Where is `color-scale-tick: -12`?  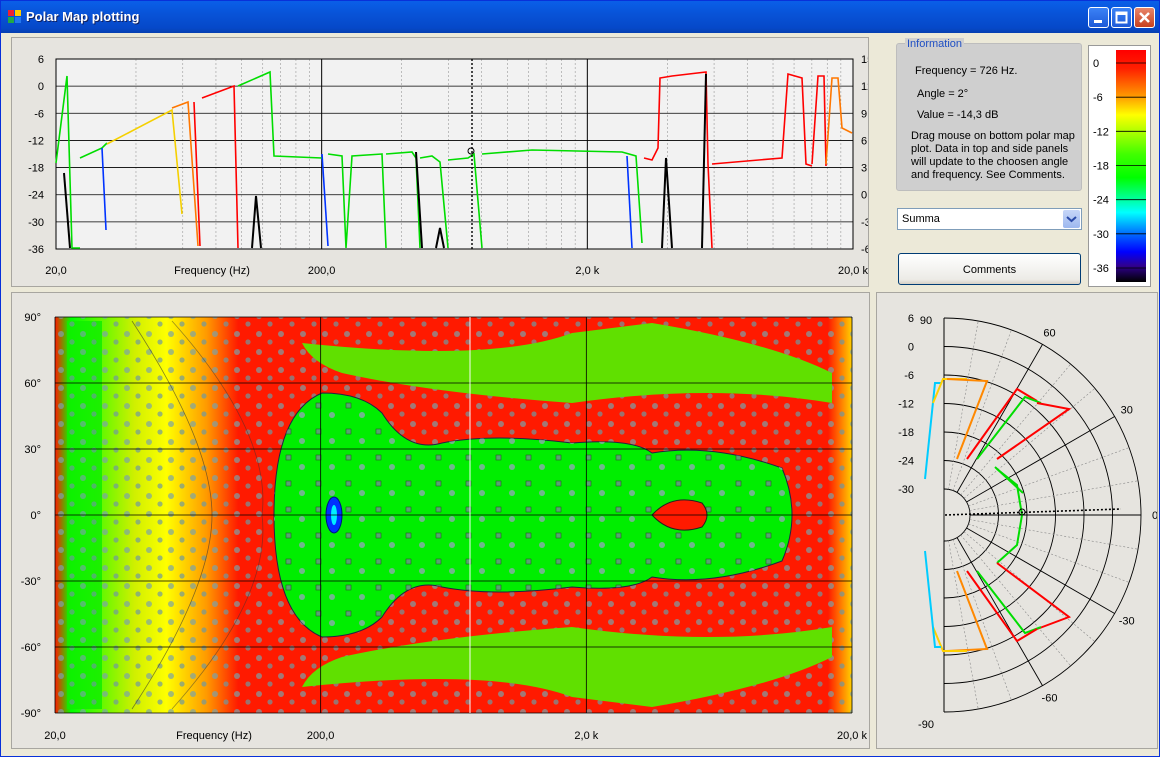 color-scale-tick: -12 is located at coordinates (1101, 132).